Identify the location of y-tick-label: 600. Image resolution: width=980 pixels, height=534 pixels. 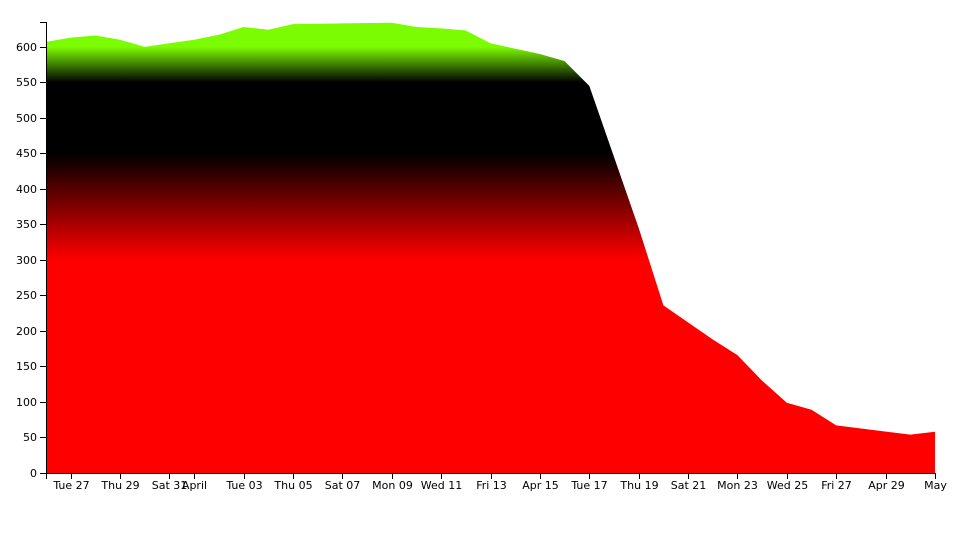
(26, 47).